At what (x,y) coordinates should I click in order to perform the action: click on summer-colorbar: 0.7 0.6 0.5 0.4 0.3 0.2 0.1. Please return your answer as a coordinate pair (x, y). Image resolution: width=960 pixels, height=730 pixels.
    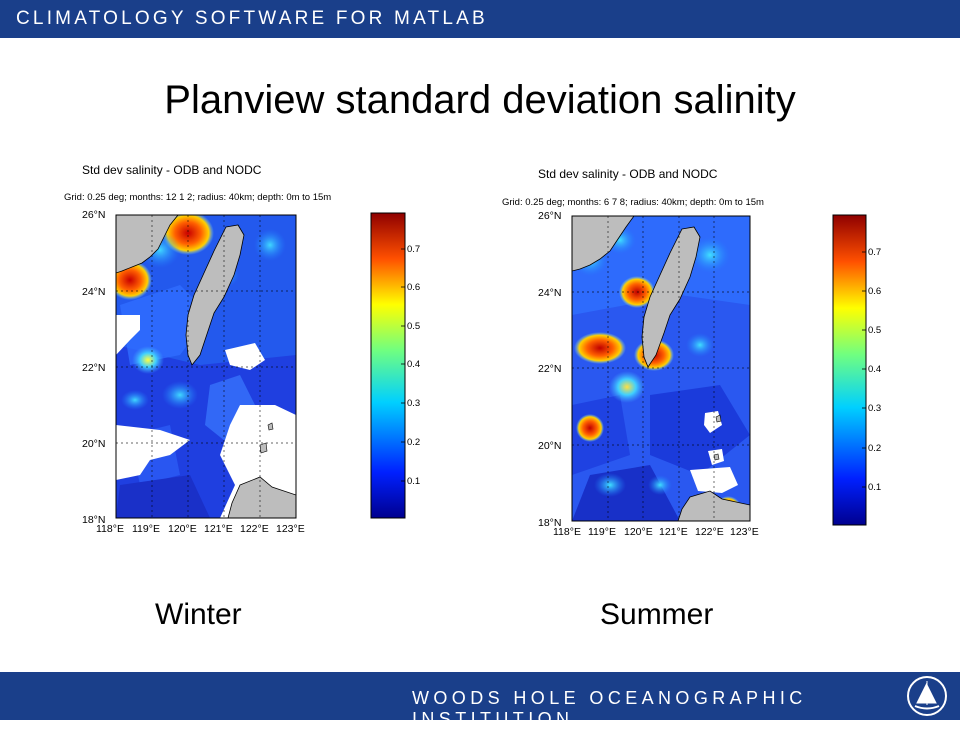
    Looking at the image, I should click on (856, 370).